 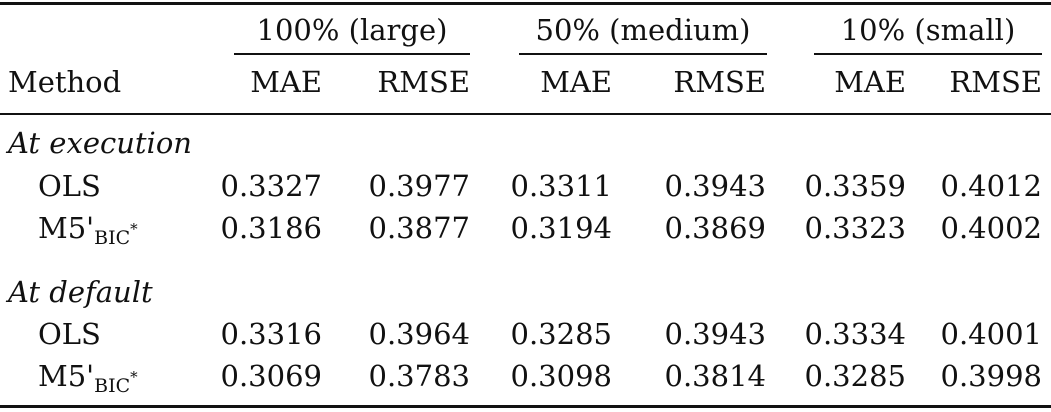 I want to click on table-cell: 0.3311, so click(x=561, y=186).